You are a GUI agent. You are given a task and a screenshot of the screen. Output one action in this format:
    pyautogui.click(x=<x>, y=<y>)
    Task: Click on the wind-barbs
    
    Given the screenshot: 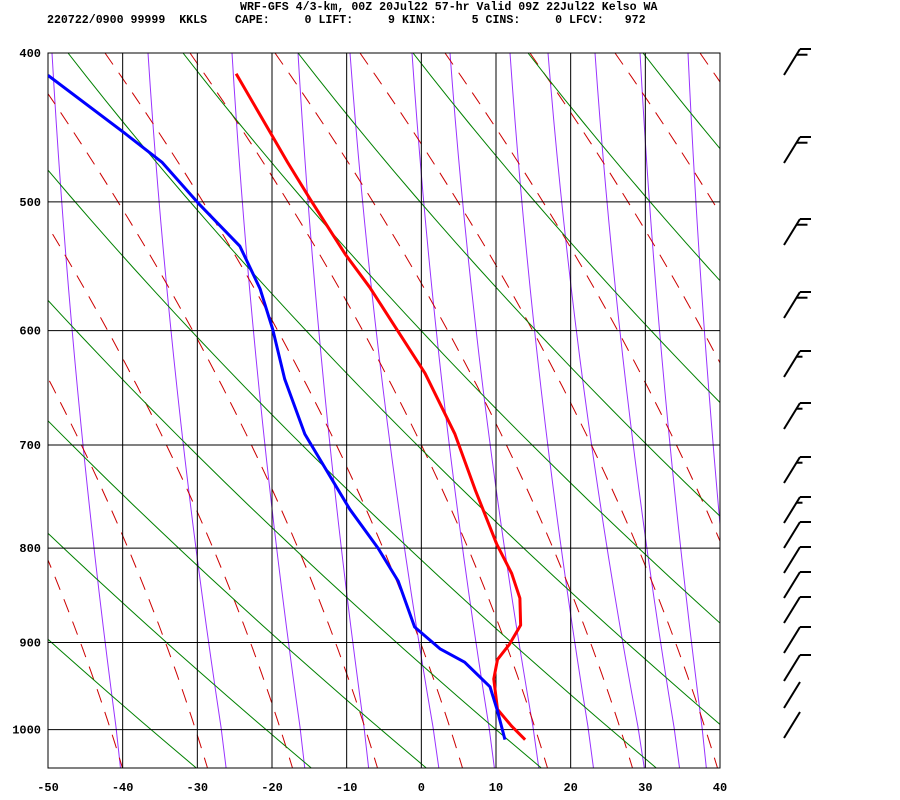 What is the action you would take?
    pyautogui.click(x=797, y=393)
    